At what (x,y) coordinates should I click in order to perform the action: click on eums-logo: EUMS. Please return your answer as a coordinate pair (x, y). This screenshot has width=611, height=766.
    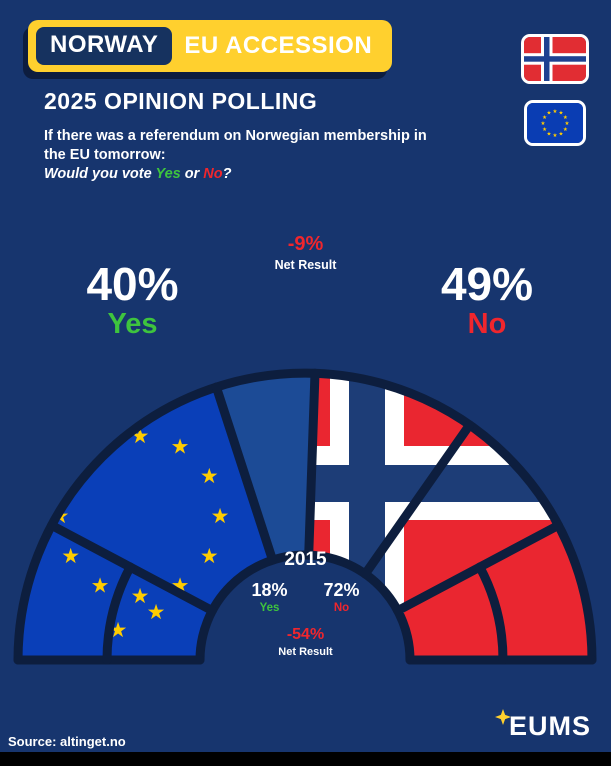
    Looking at the image, I should click on (542, 725).